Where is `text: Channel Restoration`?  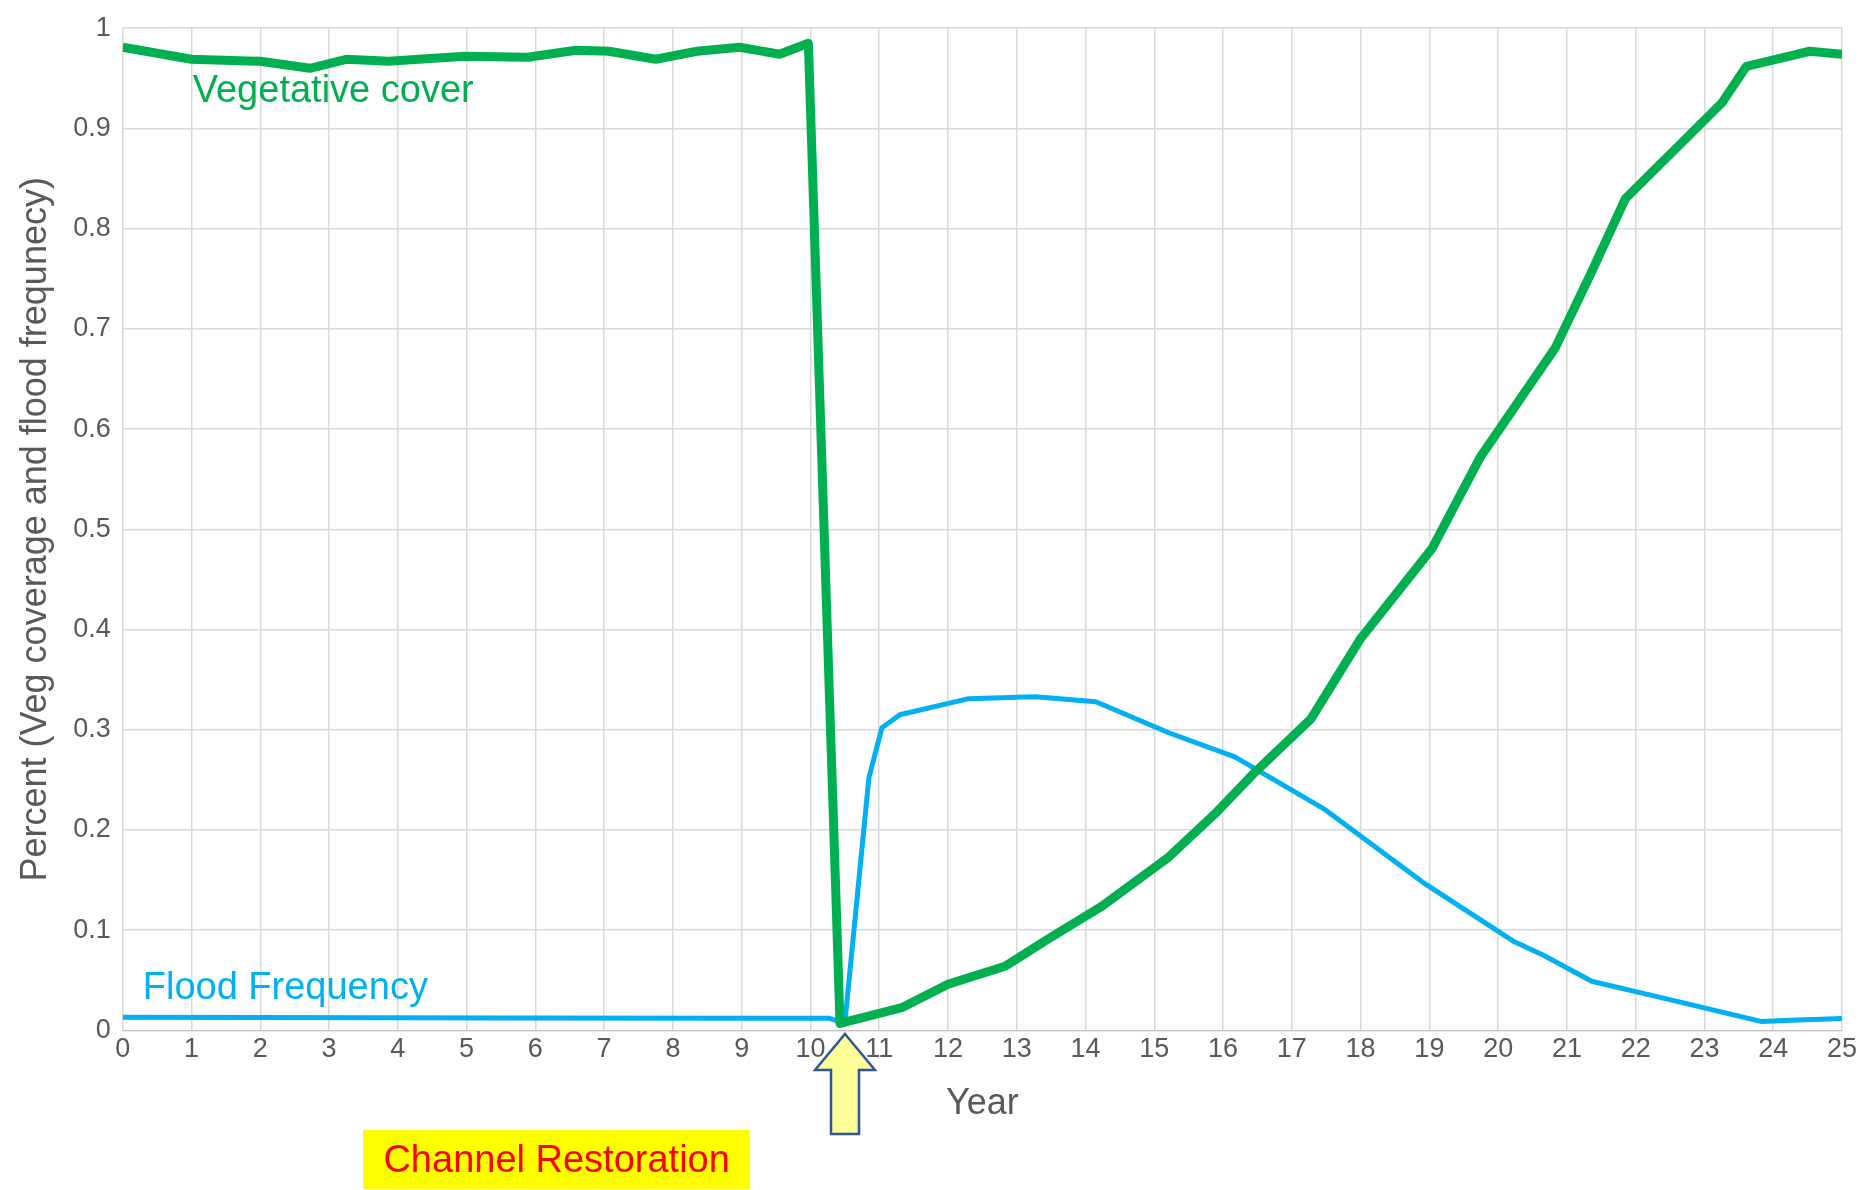
text: Channel Restoration is located at coordinates (556, 1160).